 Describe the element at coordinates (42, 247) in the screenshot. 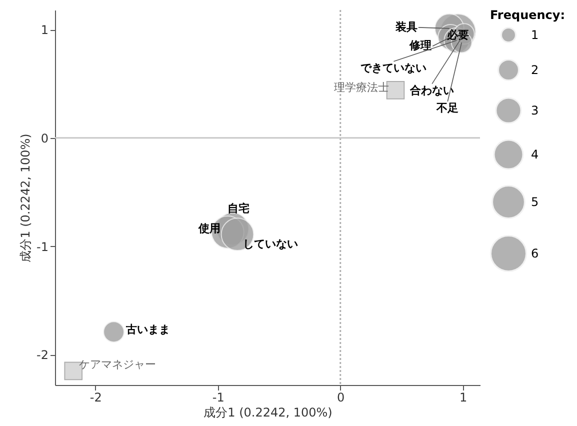

I see `y-tick-label: -1` at that location.